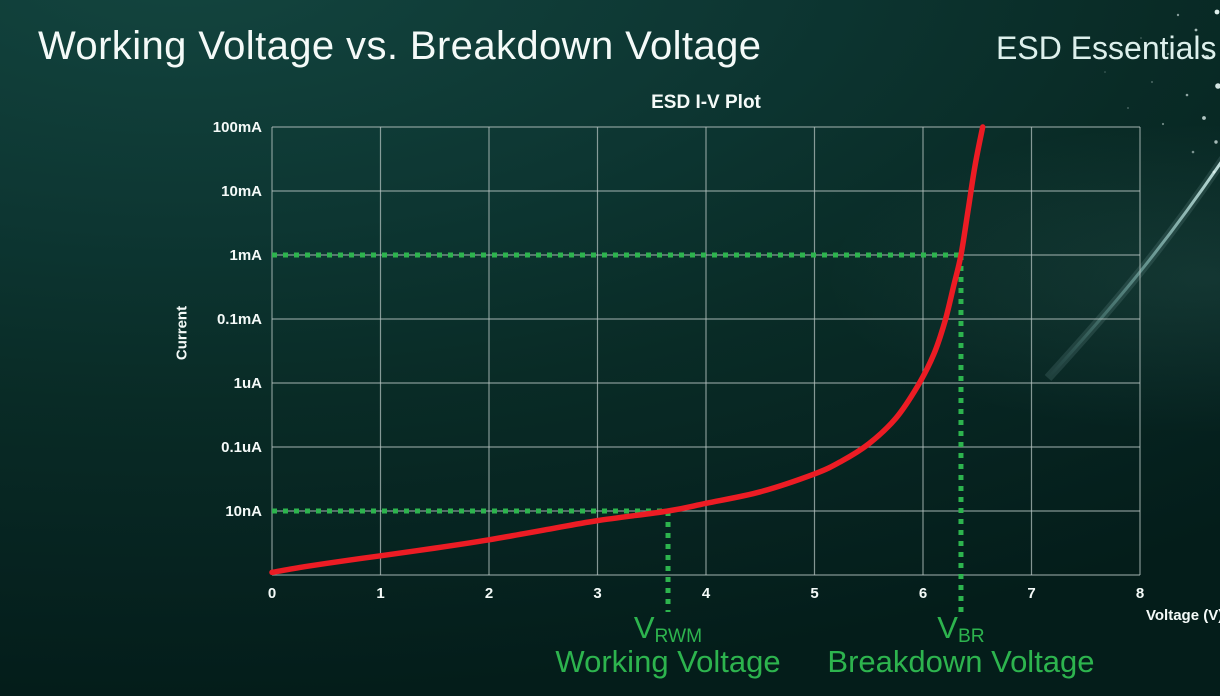  Describe the element at coordinates (1031, 593) in the screenshot. I see `x-tick-label: 7` at that location.